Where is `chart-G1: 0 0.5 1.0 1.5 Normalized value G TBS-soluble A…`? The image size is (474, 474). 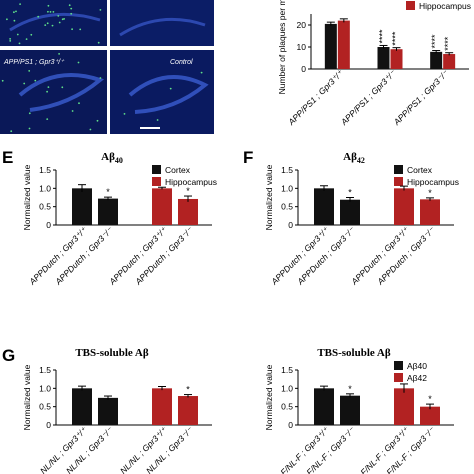 chart-G1: 0 0.5 1.0 1.5 Normalized value G TBS-soluble A… is located at coordinates (107, 410).